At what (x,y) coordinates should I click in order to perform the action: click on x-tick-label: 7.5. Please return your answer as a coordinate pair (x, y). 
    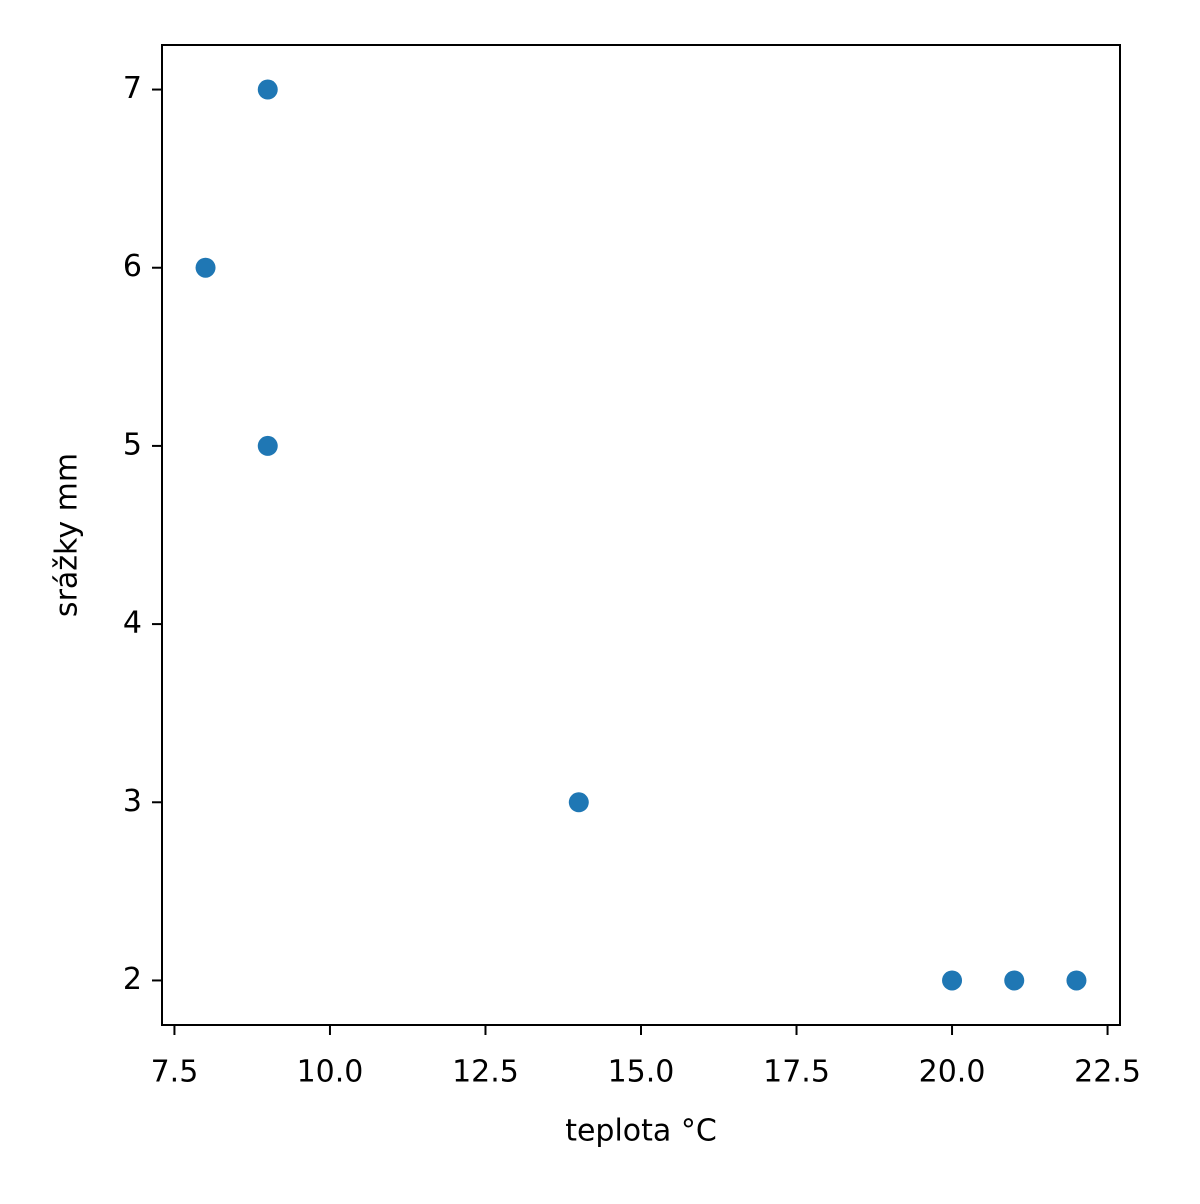
    Looking at the image, I should click on (175, 1072).